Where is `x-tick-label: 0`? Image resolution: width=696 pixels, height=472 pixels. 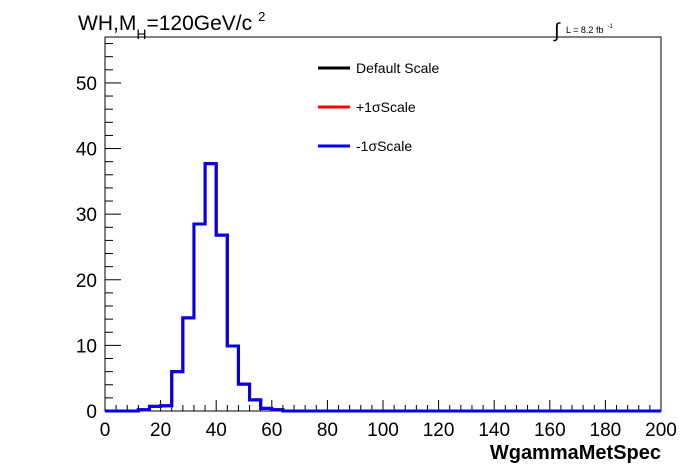 x-tick-label: 0 is located at coordinates (105, 430).